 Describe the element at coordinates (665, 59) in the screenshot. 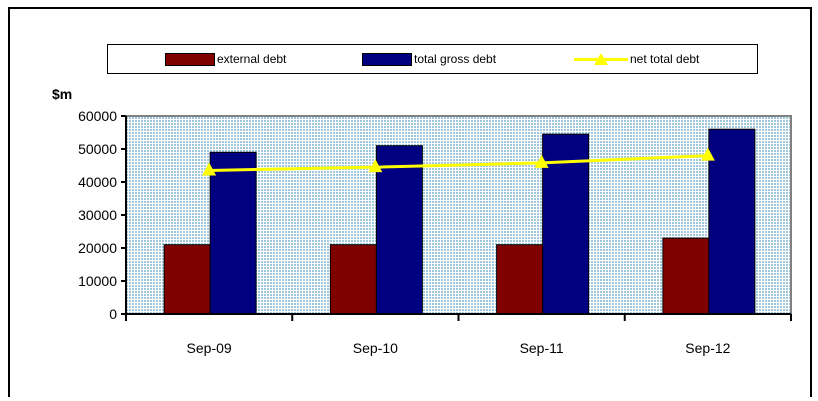

I see `legend-label-net-total-debt: net total debt` at that location.